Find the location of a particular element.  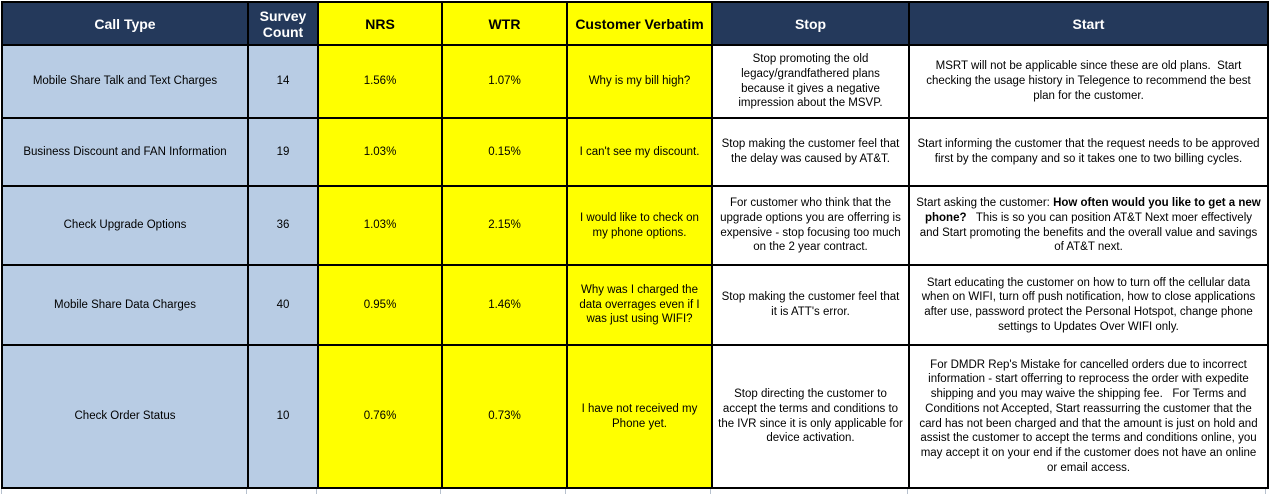

survey-count-value: 40 is located at coordinates (283, 304).